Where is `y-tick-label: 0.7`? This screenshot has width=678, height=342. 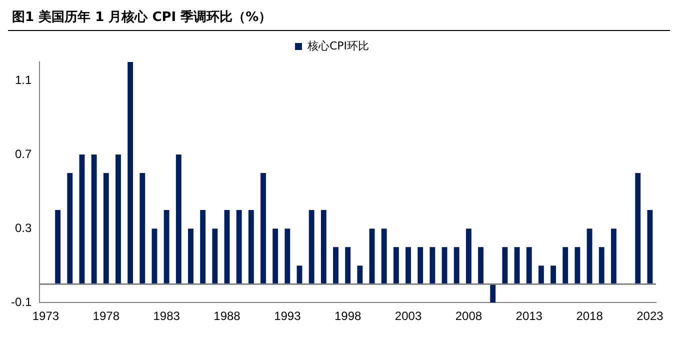 y-tick-label: 0.7 is located at coordinates (23, 153).